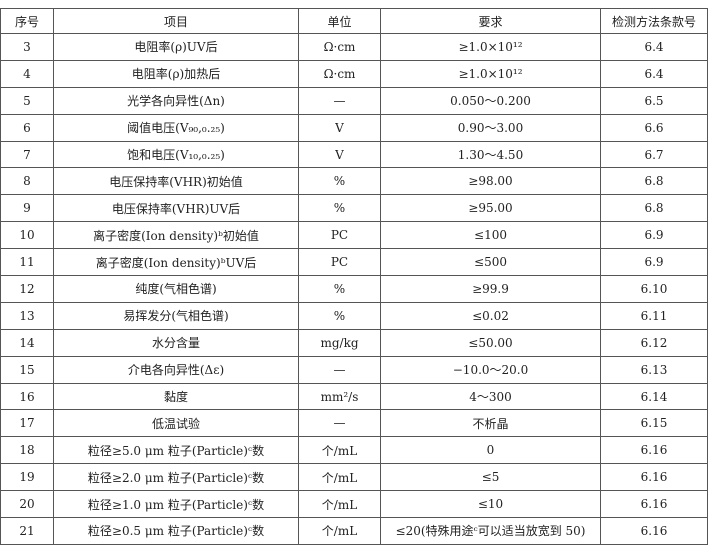  Describe the element at coordinates (490, 100) in the screenshot. I see `requirement: 0.050～0.200` at that location.